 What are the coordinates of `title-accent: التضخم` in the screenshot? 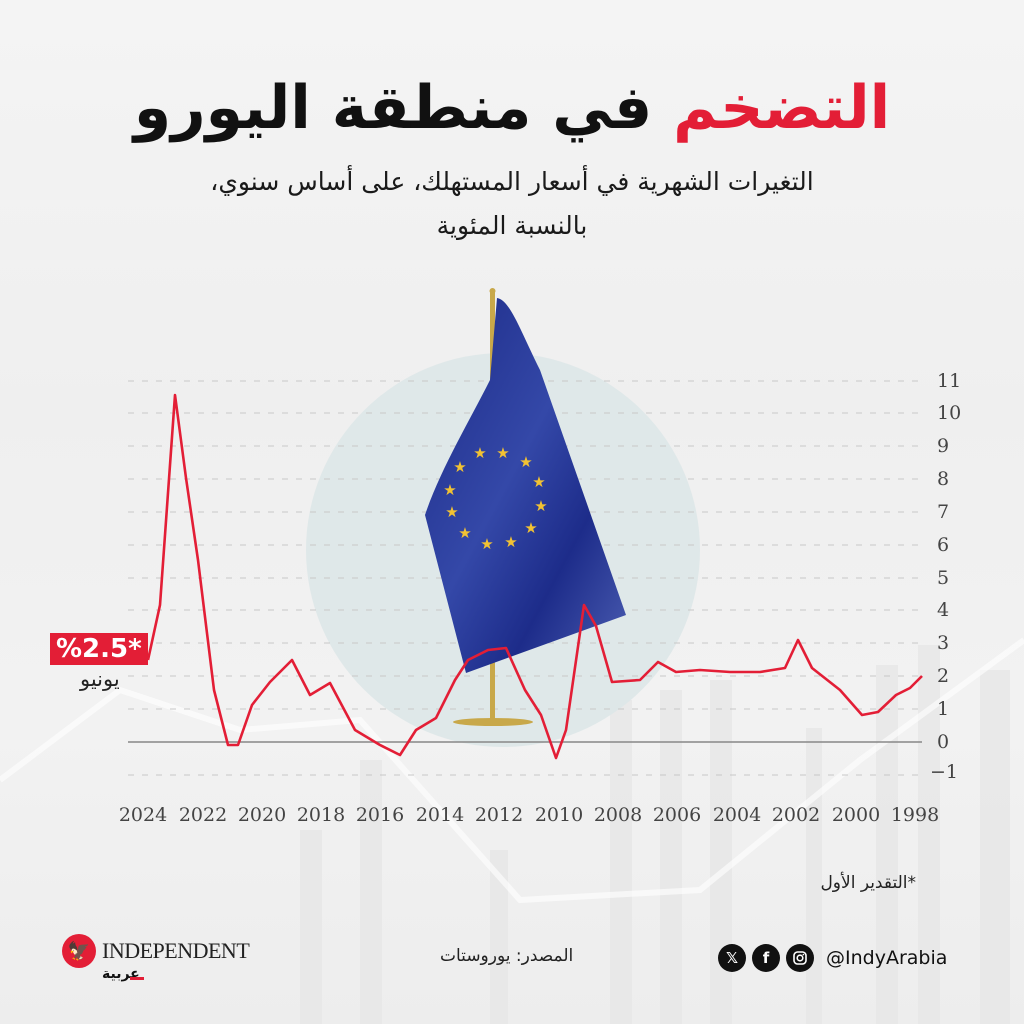 It's located at (782, 108).